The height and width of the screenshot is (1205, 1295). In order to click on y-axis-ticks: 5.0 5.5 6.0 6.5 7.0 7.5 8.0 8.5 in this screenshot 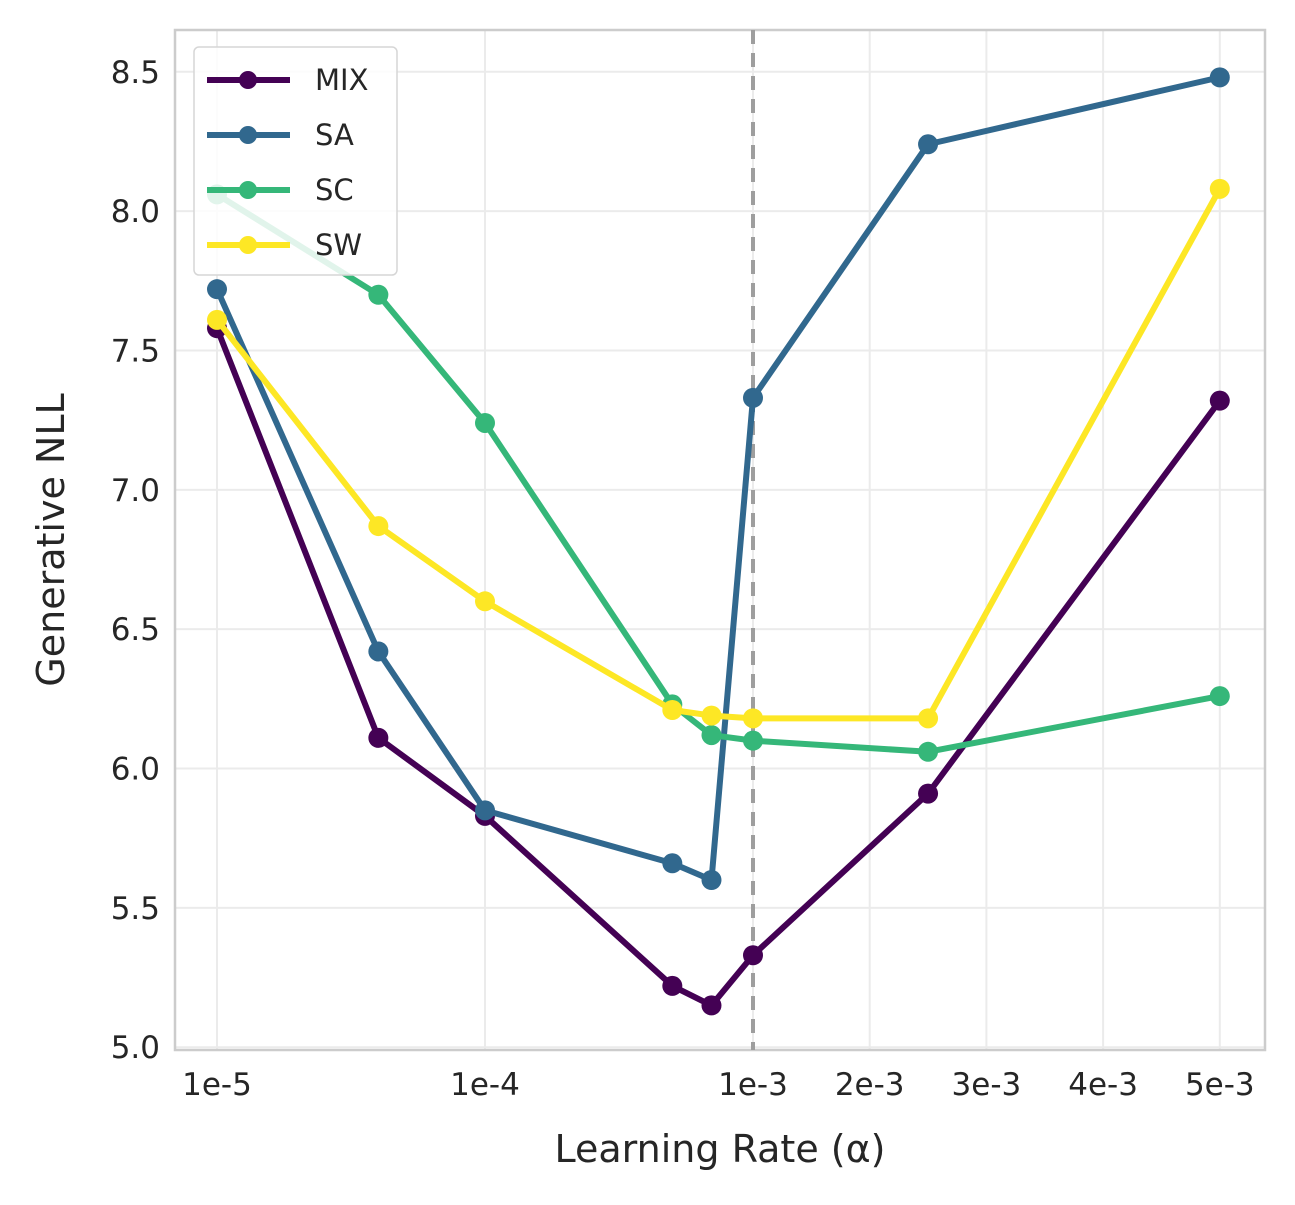, I will do `click(135, 560)`.